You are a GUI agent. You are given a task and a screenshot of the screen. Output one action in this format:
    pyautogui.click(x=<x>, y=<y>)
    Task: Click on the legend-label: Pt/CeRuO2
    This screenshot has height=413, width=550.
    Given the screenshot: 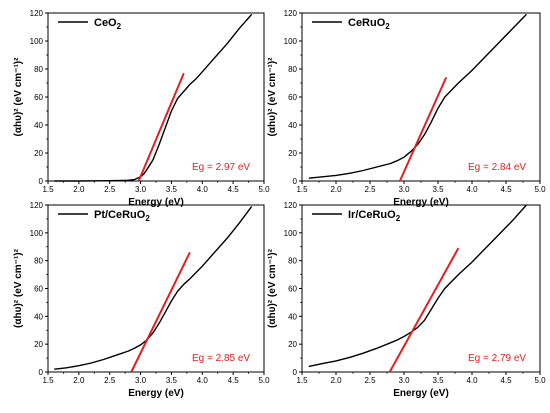 What is the action you would take?
    pyautogui.click(x=122, y=216)
    